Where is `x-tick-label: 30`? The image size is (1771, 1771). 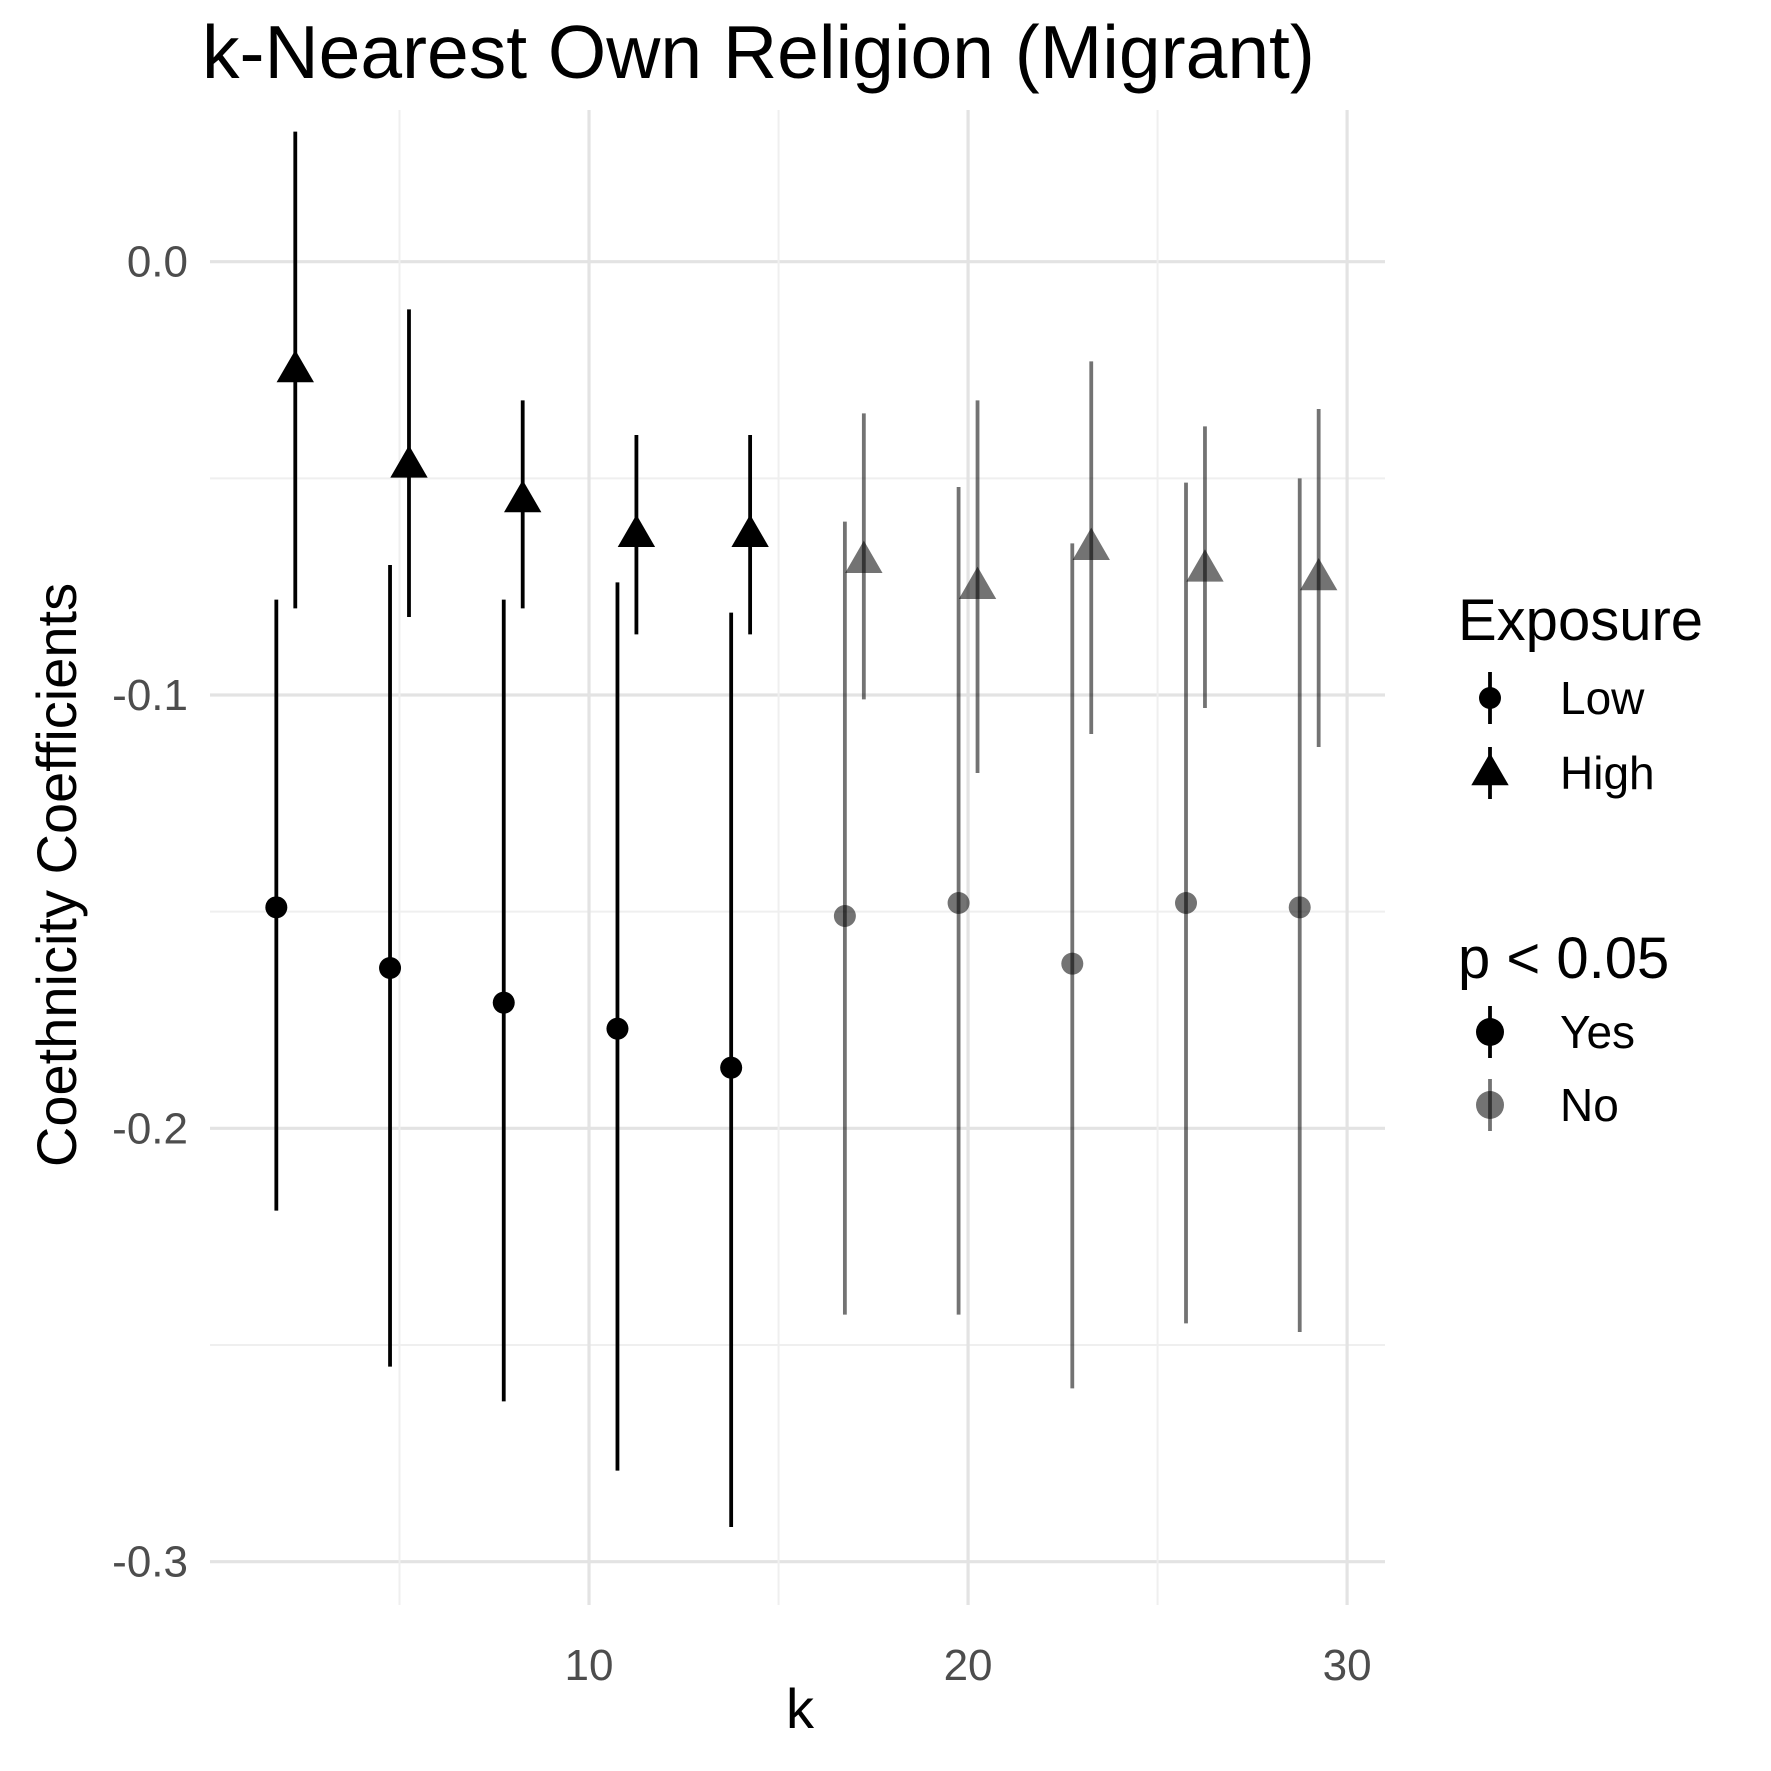
x-tick-label: 30 is located at coordinates (1347, 1665).